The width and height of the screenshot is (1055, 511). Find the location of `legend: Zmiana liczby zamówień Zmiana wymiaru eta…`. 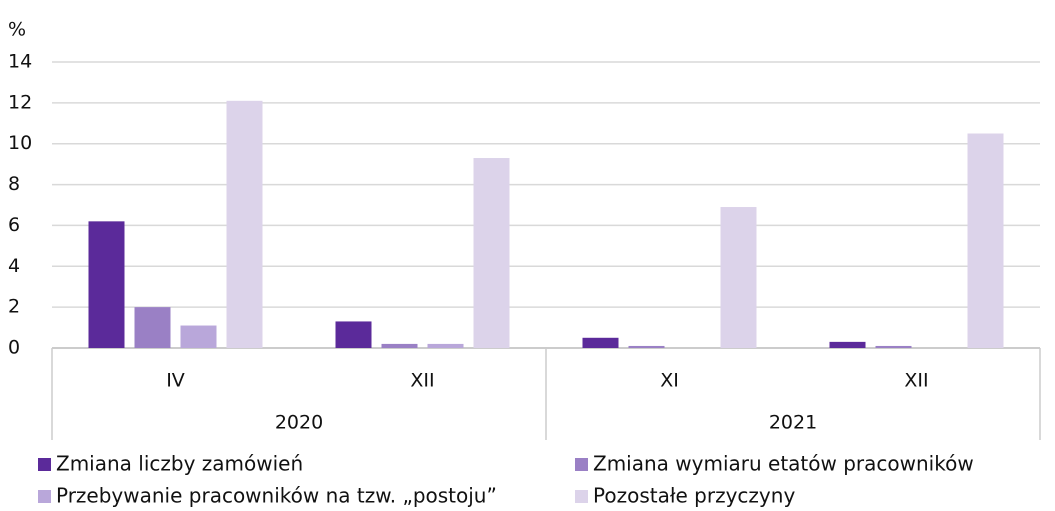

legend: Zmiana liczby zamówień Zmiana wymiaru eta… is located at coordinates (506, 480).